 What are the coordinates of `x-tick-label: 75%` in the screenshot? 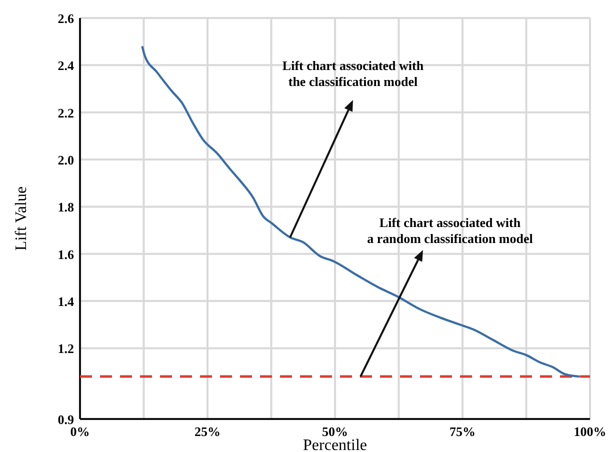 It's located at (463, 431).